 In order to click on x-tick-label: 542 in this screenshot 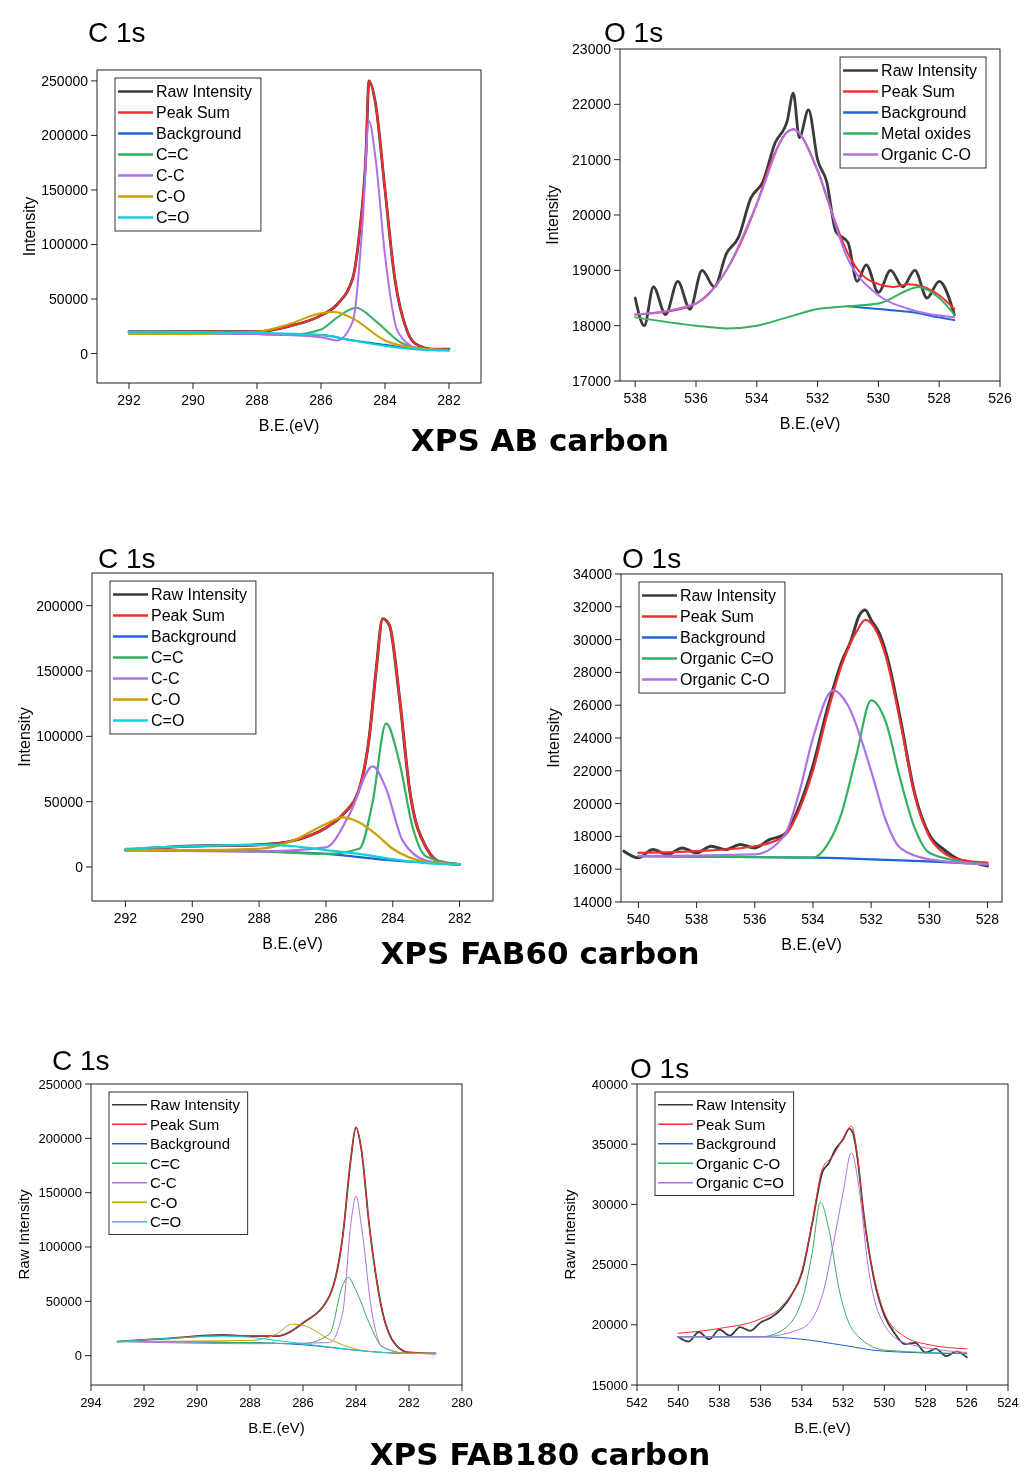, I will do `click(637, 1402)`.